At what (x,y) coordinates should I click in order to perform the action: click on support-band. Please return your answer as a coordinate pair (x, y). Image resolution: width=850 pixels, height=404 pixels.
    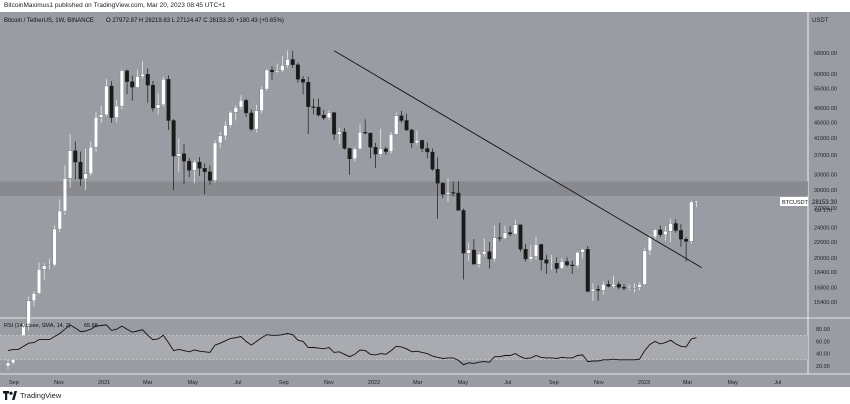
    Looking at the image, I should click on (404, 188).